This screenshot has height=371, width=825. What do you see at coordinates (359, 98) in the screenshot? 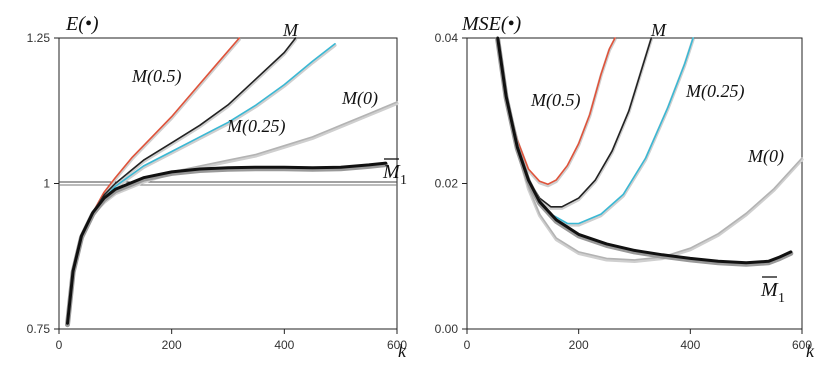
I see `left-label-m0: M(0)` at bounding box center [359, 98].